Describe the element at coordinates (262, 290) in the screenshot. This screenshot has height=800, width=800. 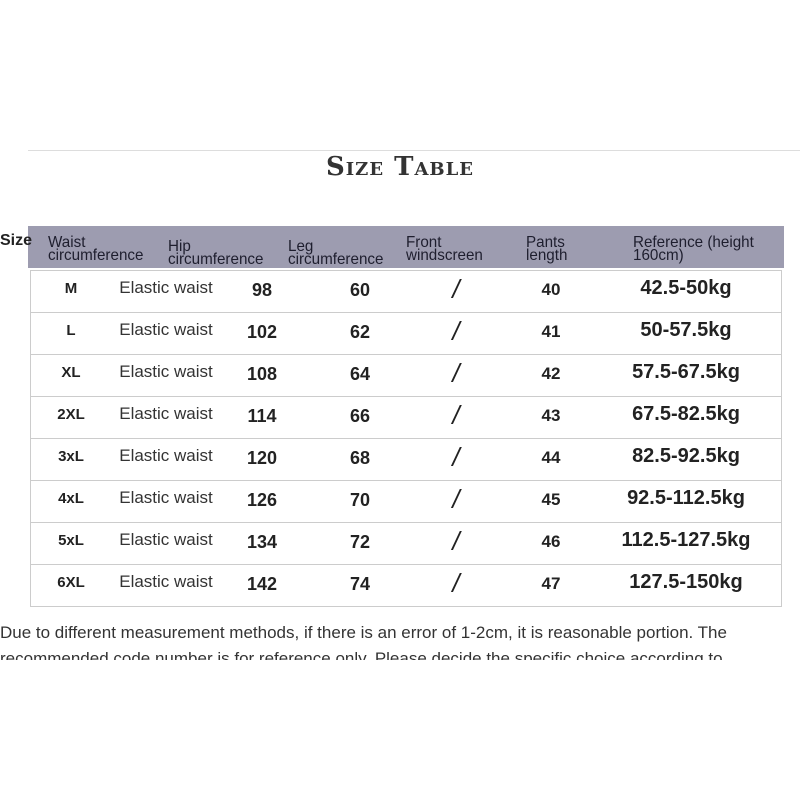
I see `cell-hip: 98` at that location.